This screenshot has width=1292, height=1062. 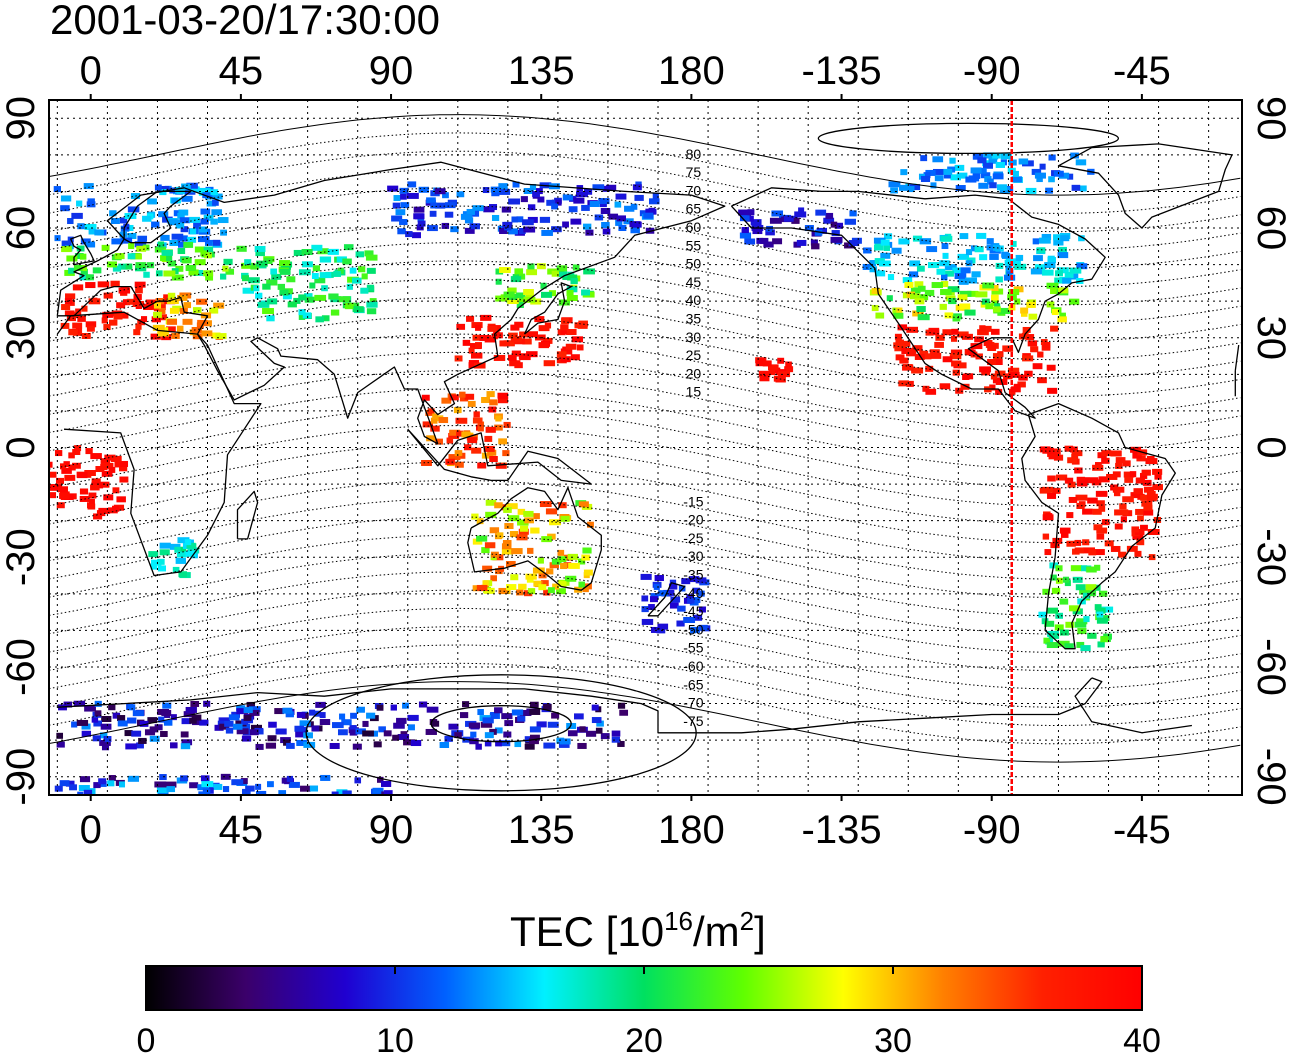 What do you see at coordinates (645, 667) in the screenshot?
I see `magnetic-contour` at bounding box center [645, 667].